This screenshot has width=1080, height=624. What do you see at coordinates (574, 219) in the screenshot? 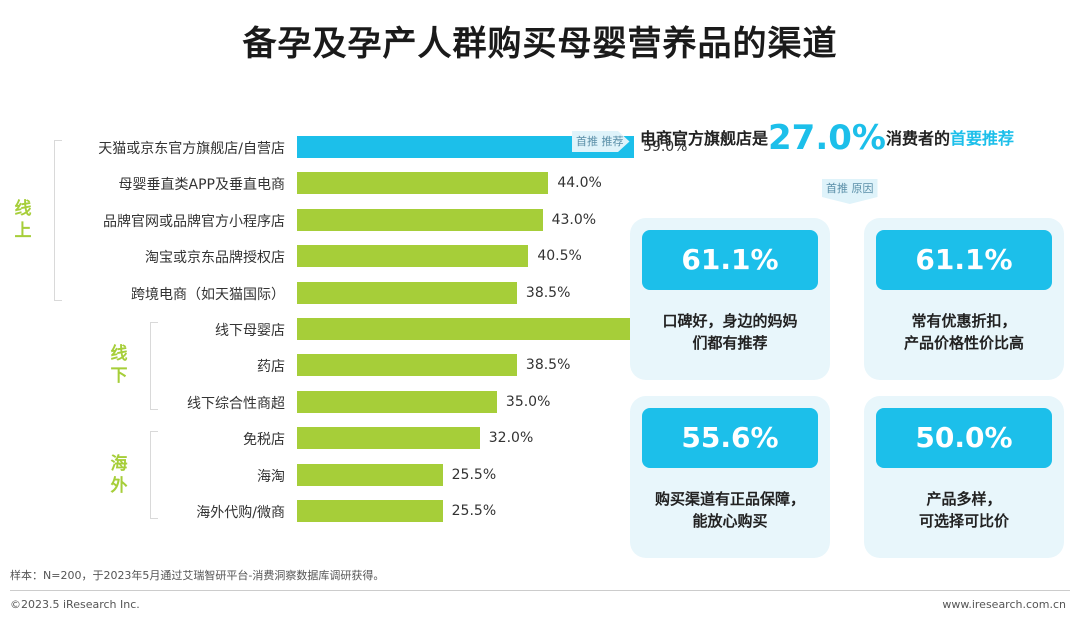
I see `value-label: 43.0%` at bounding box center [574, 219].